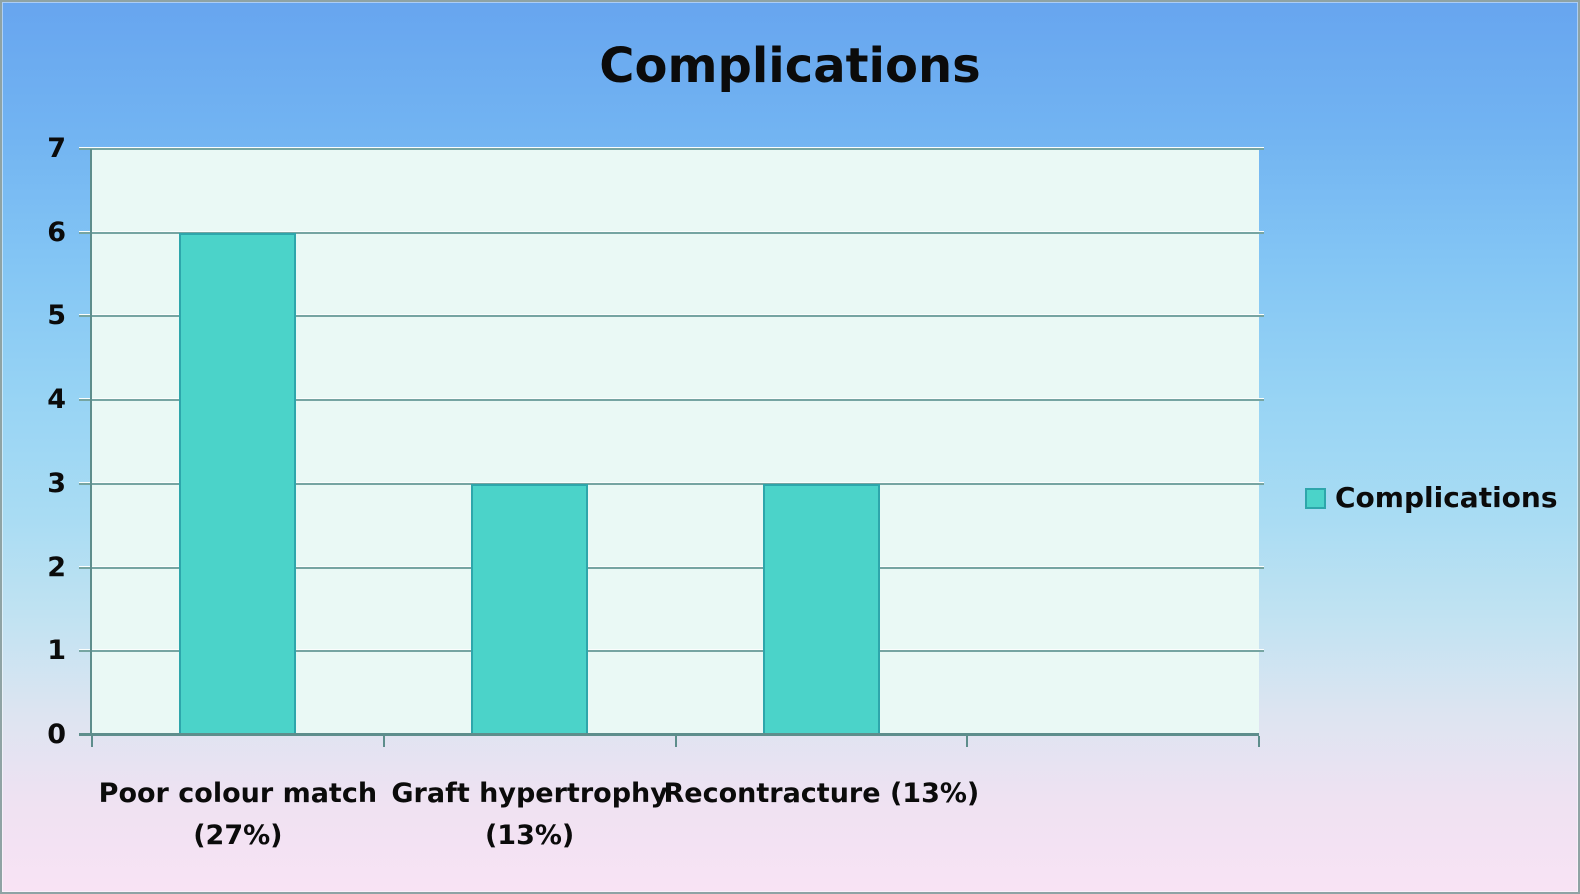 Image resolution: width=1580 pixels, height=894 pixels. I want to click on x-axis-label-line: Recontracture (13%), so click(821, 793).